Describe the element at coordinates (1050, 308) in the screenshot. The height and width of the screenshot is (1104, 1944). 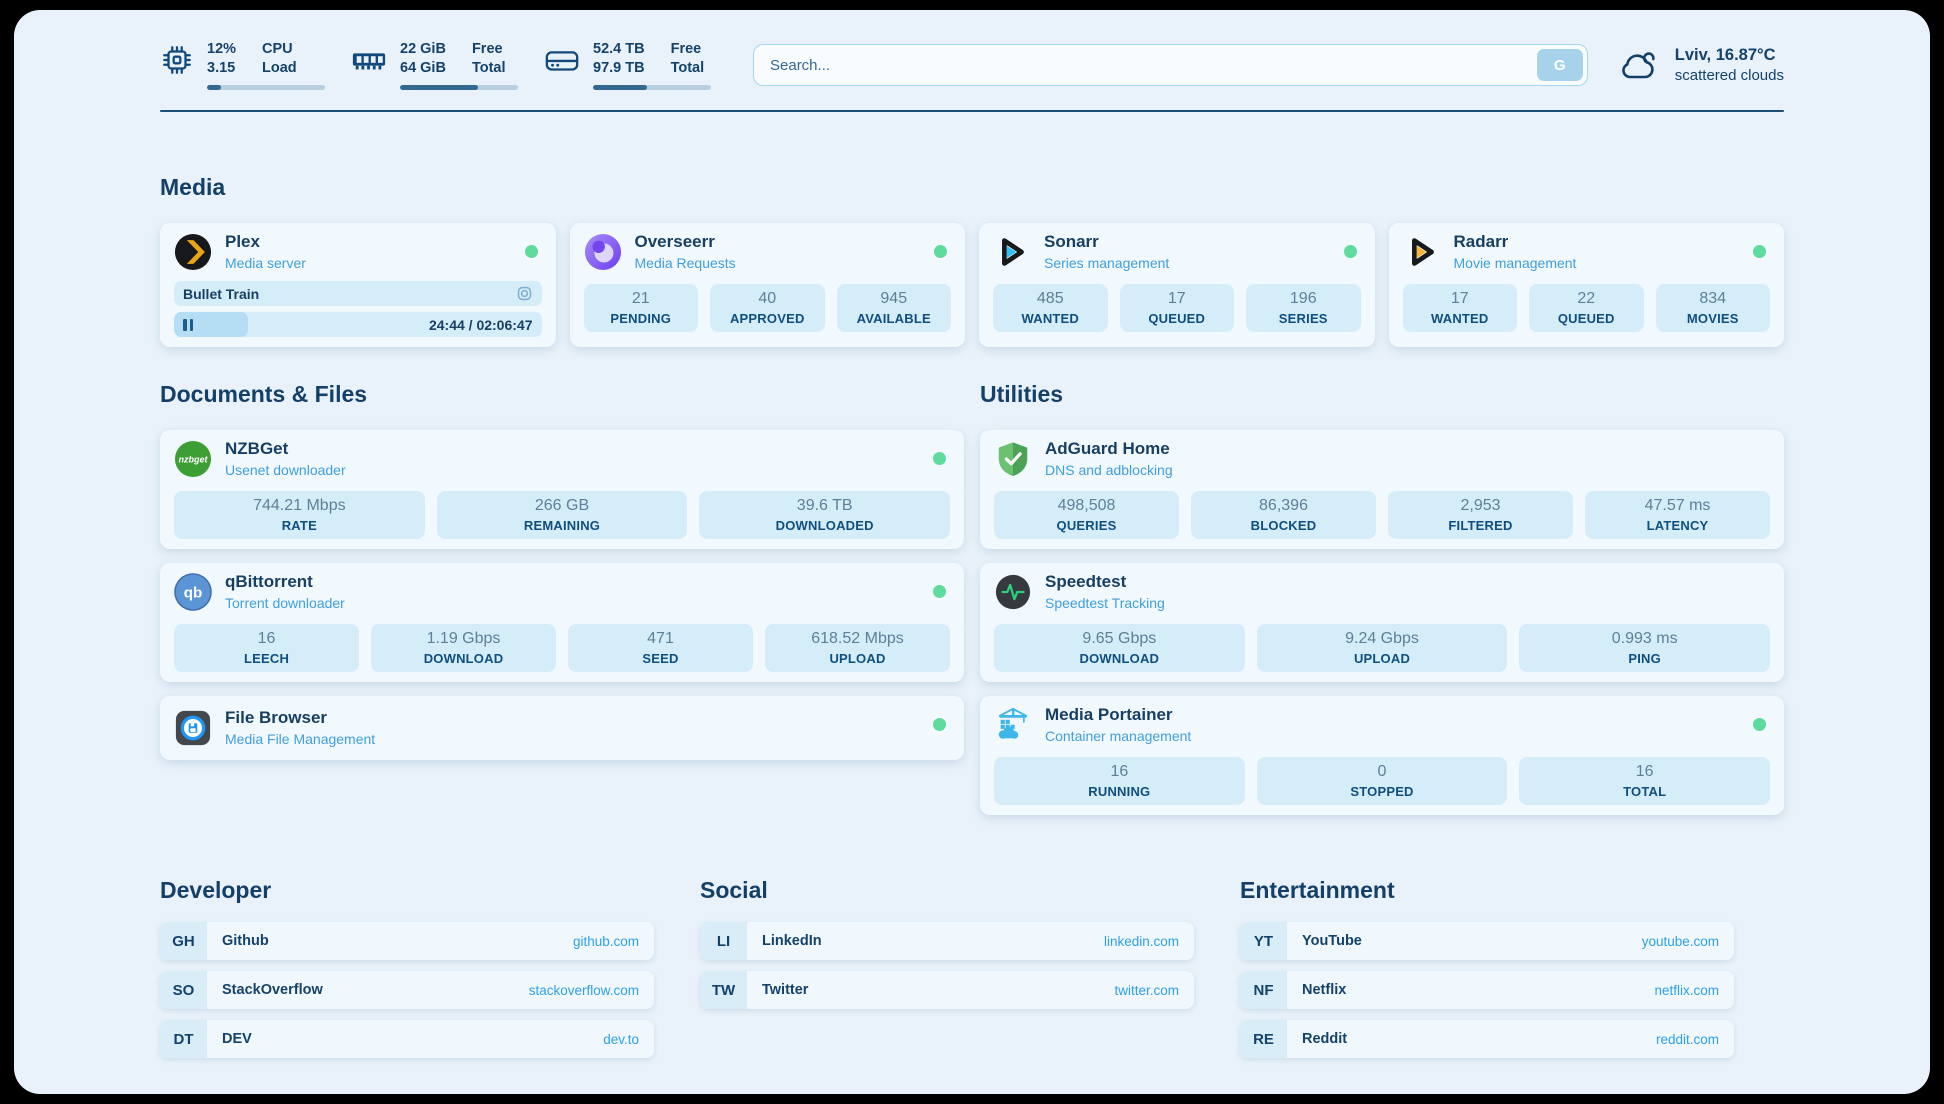
I see `stat-wanted: 485 WANTED` at that location.